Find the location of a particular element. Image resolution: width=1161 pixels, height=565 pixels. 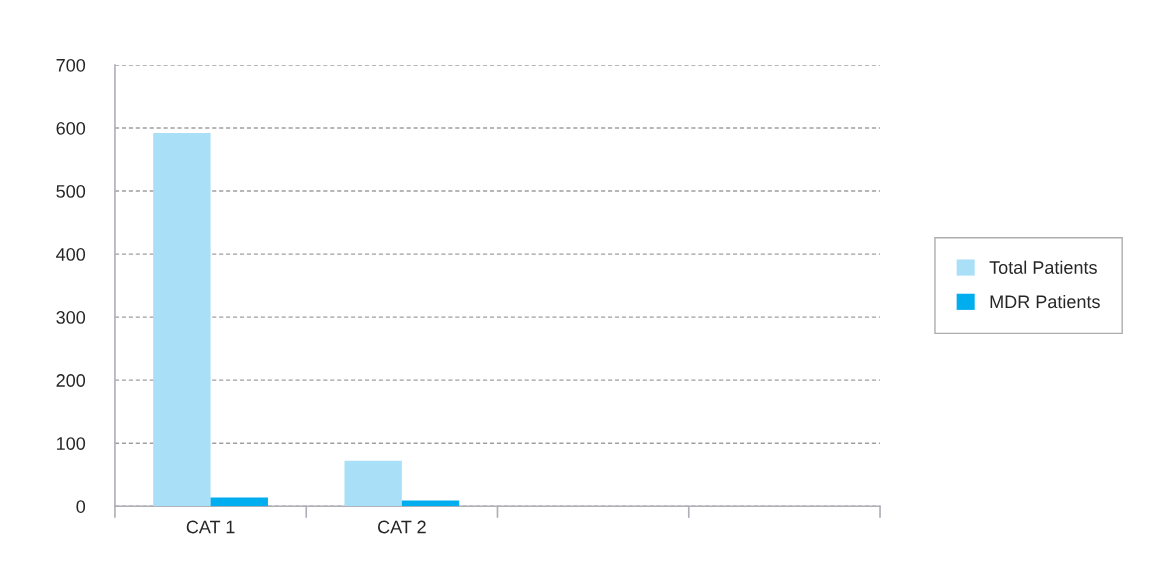

legend-label: Total Patients is located at coordinates (1043, 267).